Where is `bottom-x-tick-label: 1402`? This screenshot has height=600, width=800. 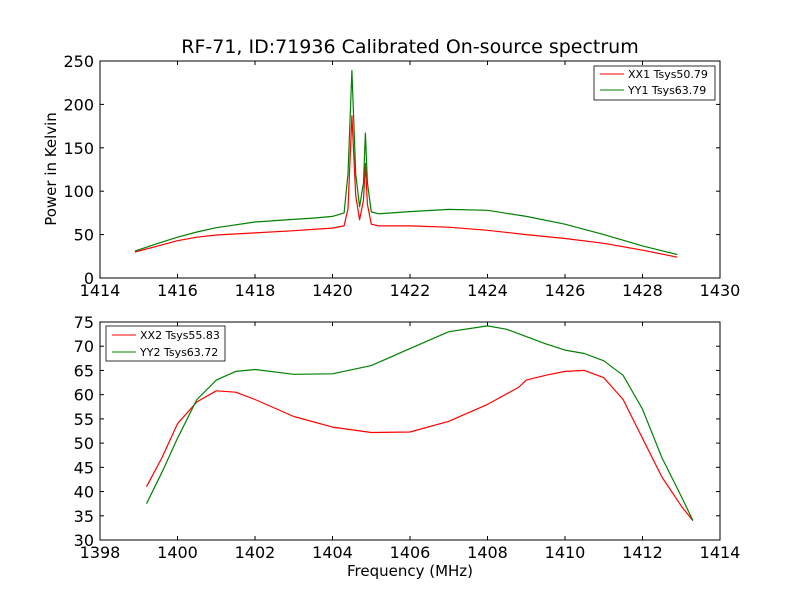 bottom-x-tick-label: 1402 is located at coordinates (255, 552).